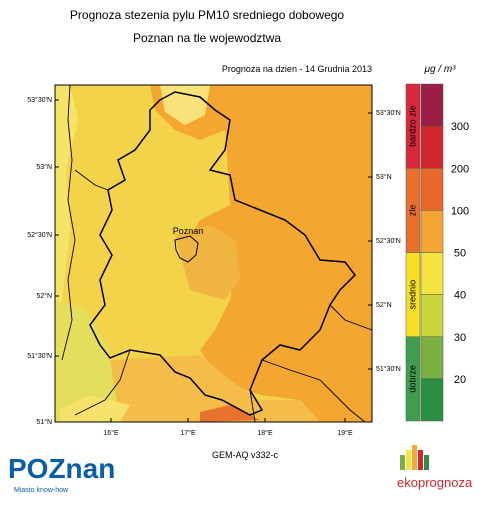 The height and width of the screenshot is (505, 500). Describe the element at coordinates (460, 380) in the screenshot. I see `level-label: 20` at that location.